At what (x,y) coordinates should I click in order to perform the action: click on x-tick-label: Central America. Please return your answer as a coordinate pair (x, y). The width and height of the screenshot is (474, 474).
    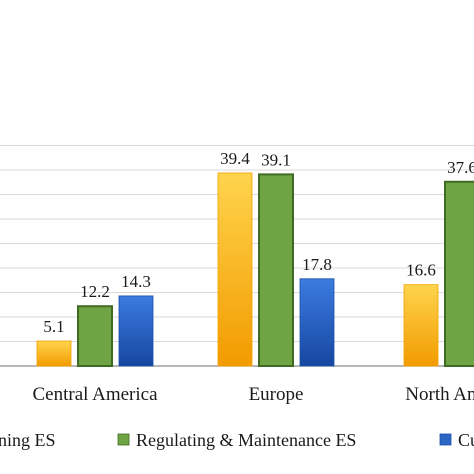
    Looking at the image, I should click on (95, 394).